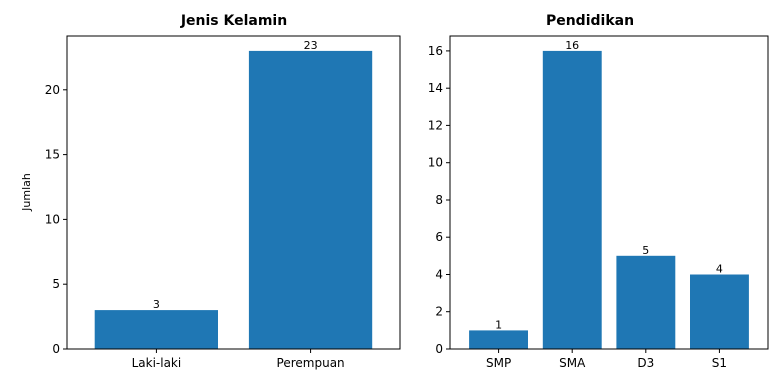 This screenshot has height=374, width=771. What do you see at coordinates (435, 51) in the screenshot?
I see `y-tick-label: 16` at bounding box center [435, 51].